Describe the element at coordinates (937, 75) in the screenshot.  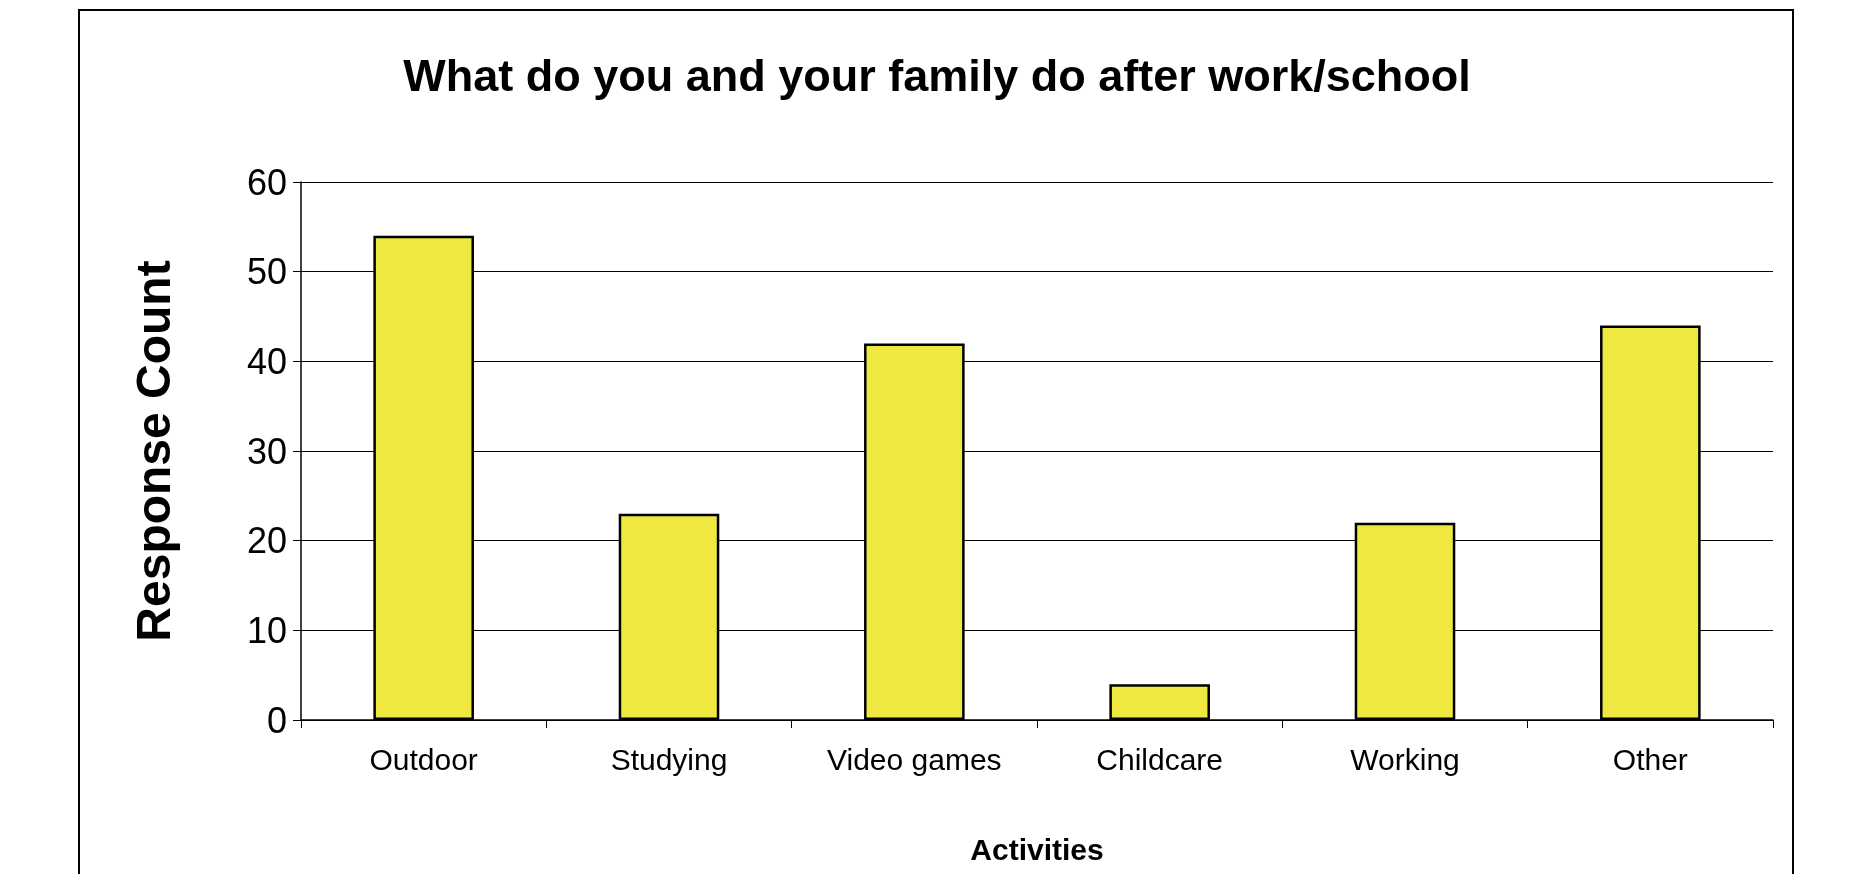
I see `chart-title: What do you and your family do after work/school` at that location.